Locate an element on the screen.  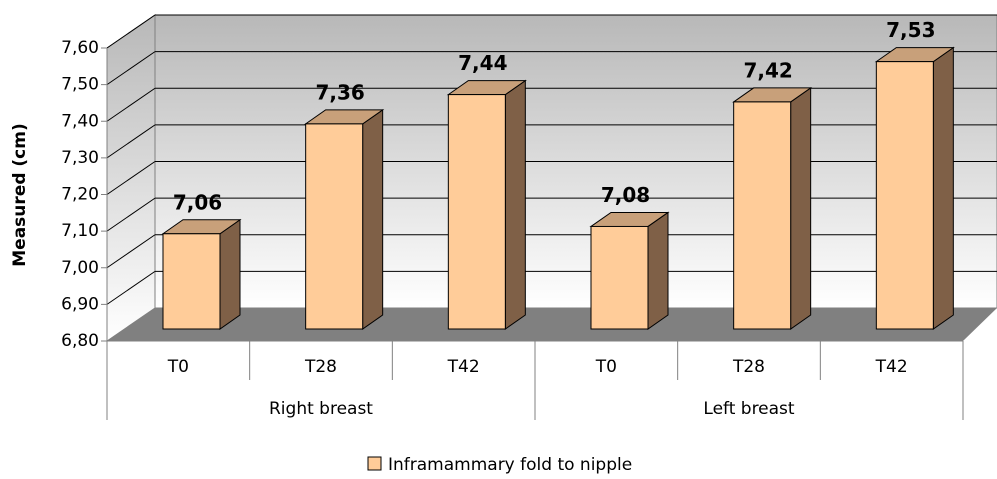
y-tick-label: 7,40 is located at coordinates (80, 121).